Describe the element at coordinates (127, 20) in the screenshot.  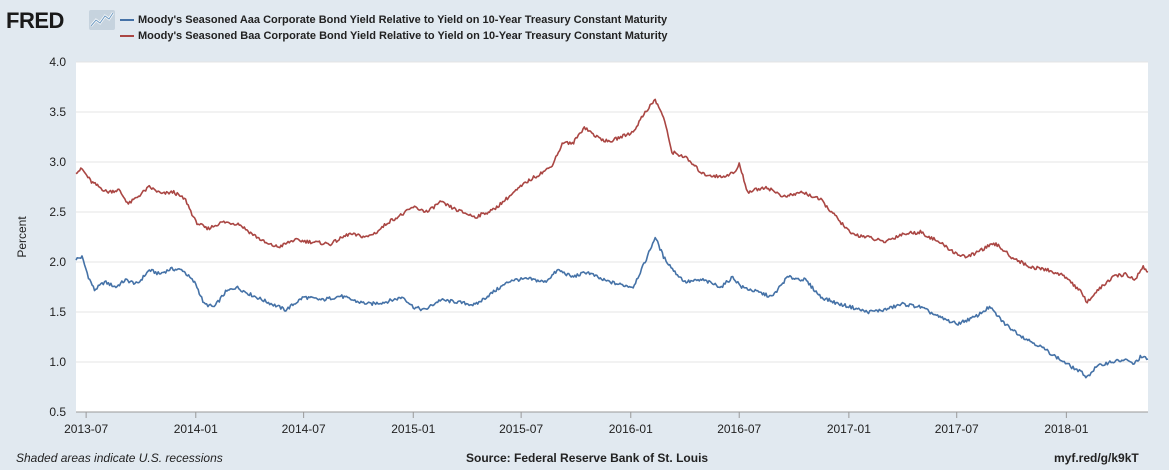
I see `legend-swatch-aaa` at that location.